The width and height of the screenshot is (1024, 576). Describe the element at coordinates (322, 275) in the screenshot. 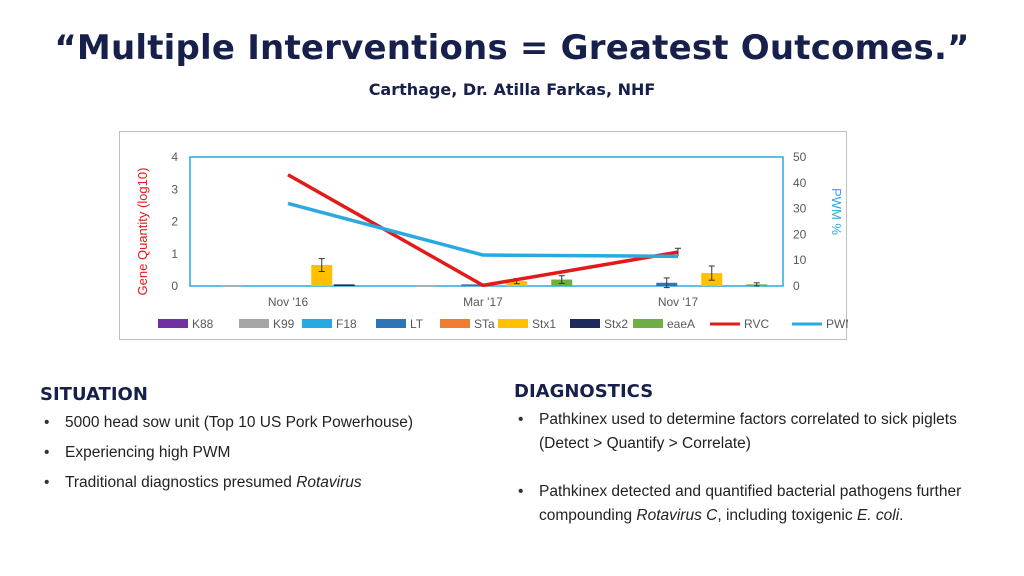

I see `bar-stx1` at that location.